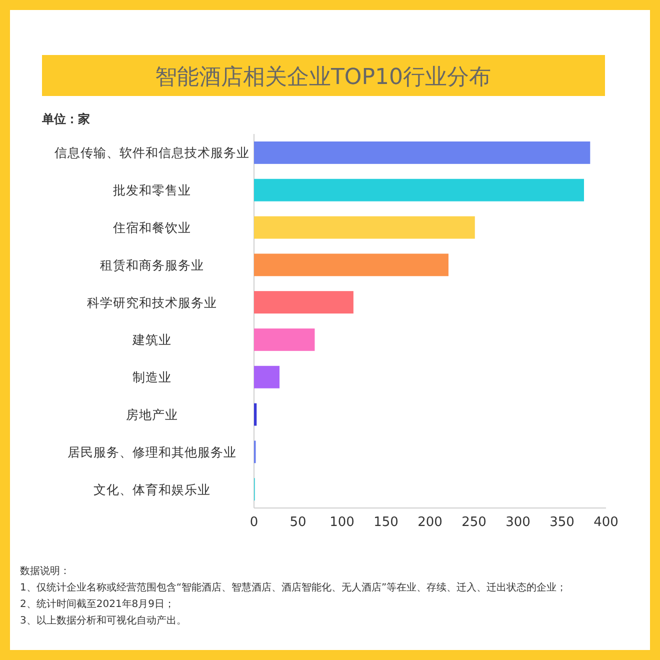  I want to click on y-tick-label: 建筑业, so click(152, 340).